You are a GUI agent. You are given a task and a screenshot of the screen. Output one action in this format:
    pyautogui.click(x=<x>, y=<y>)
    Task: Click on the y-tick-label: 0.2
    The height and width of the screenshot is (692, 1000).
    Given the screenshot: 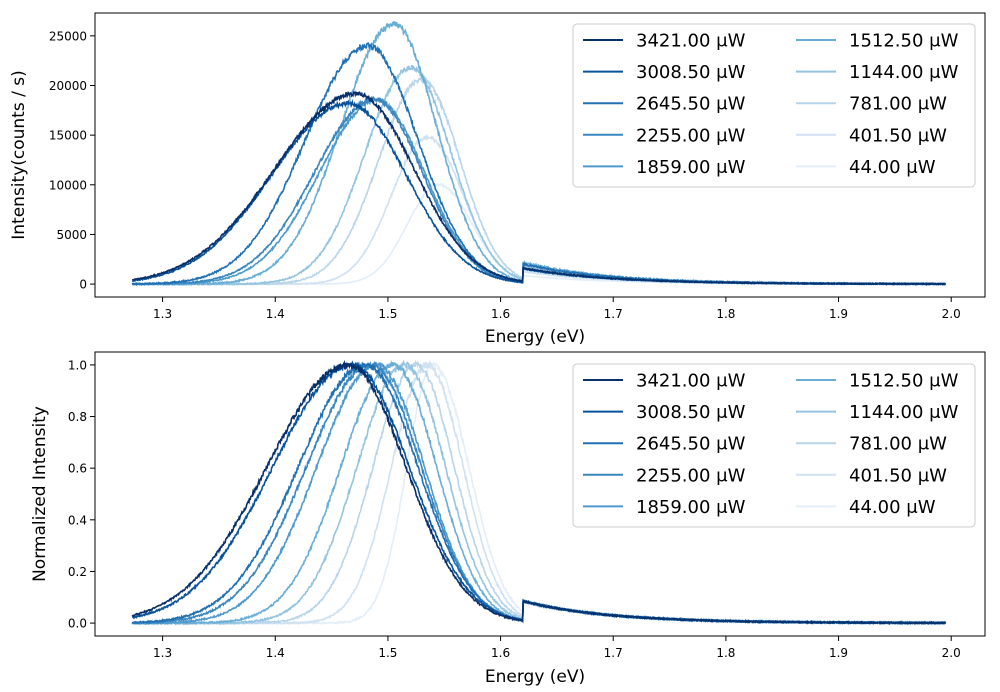 What is the action you would take?
    pyautogui.click(x=77, y=572)
    